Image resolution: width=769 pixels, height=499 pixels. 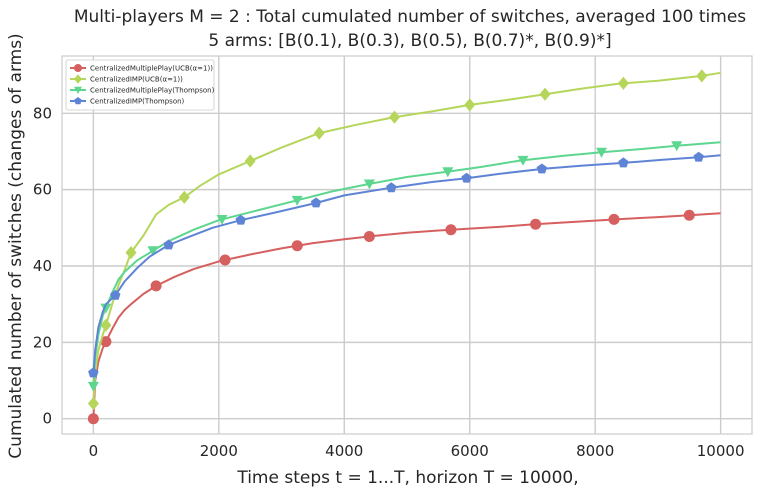 What do you see at coordinates (595, 451) in the screenshot?
I see `x-tick-label: 8000` at bounding box center [595, 451].